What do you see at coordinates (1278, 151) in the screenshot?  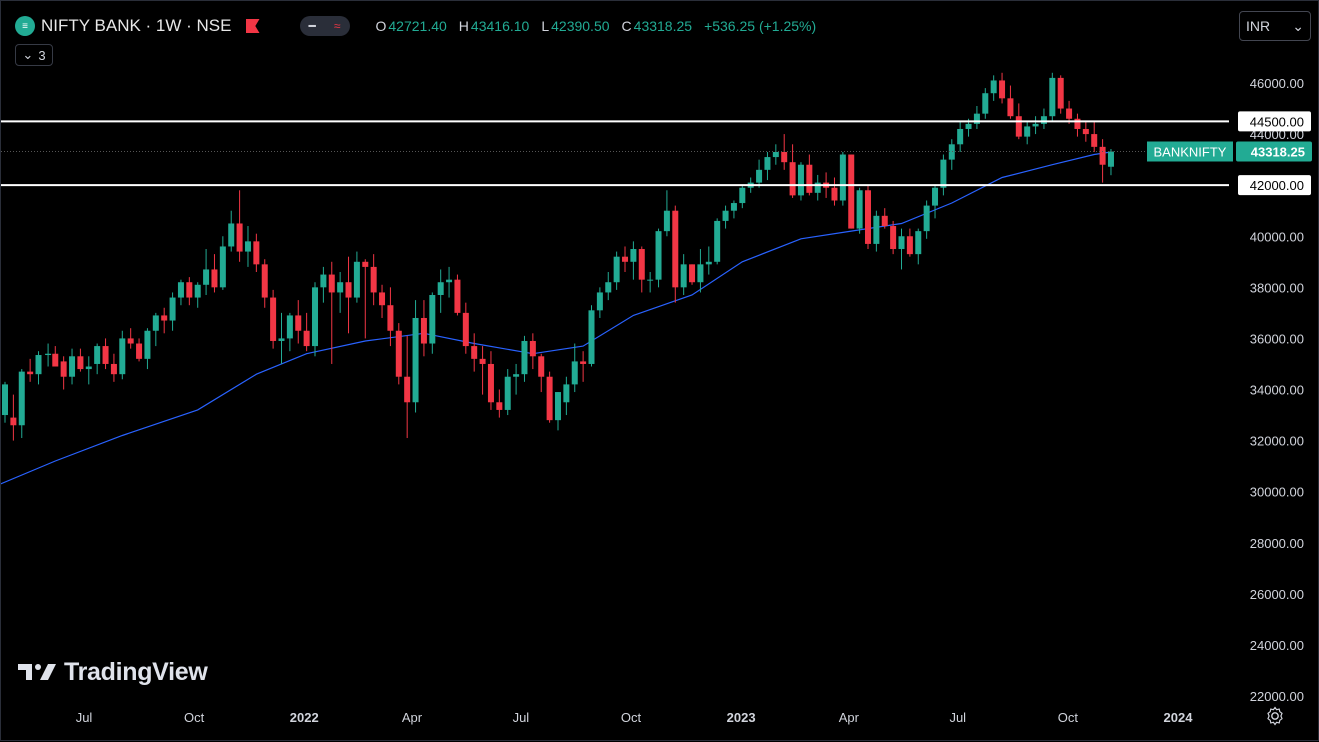 I see `last-price-label: 43318.25` at bounding box center [1278, 151].